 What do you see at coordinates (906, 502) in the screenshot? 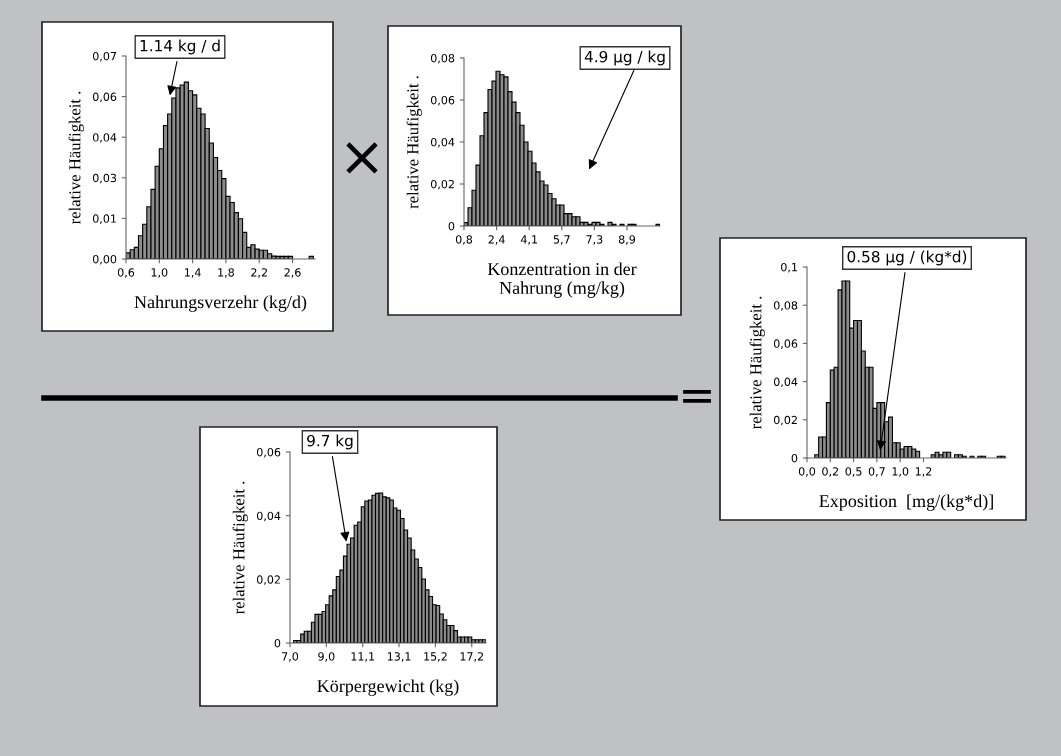
I see `x-axis-title: Exposition [mg/(kg*d)]` at bounding box center [906, 502].